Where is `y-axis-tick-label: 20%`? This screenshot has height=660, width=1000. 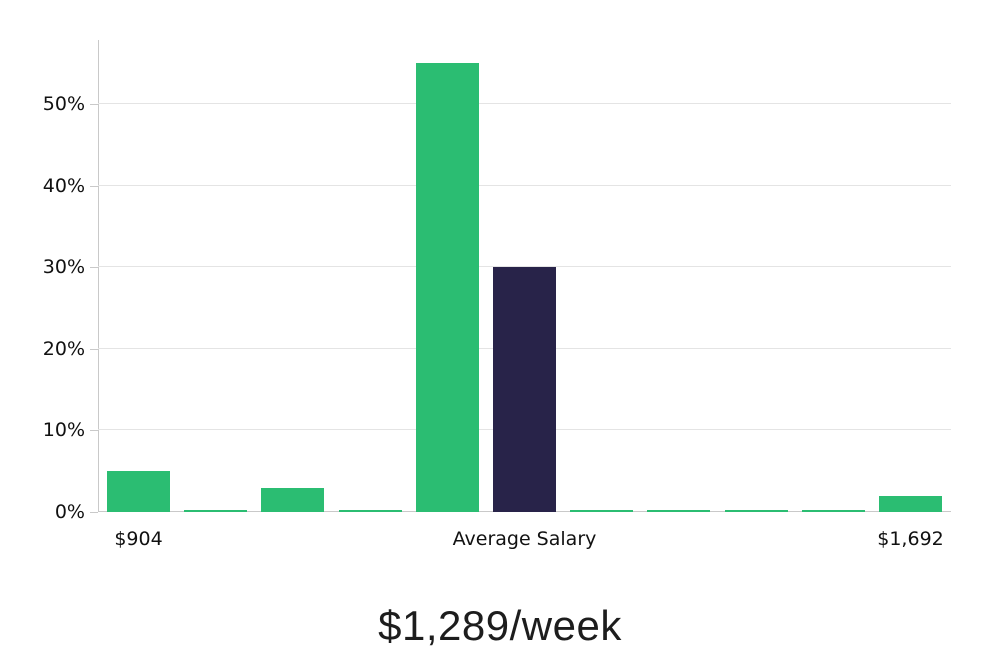
y-axis-tick-label: 20% is located at coordinates (63, 348).